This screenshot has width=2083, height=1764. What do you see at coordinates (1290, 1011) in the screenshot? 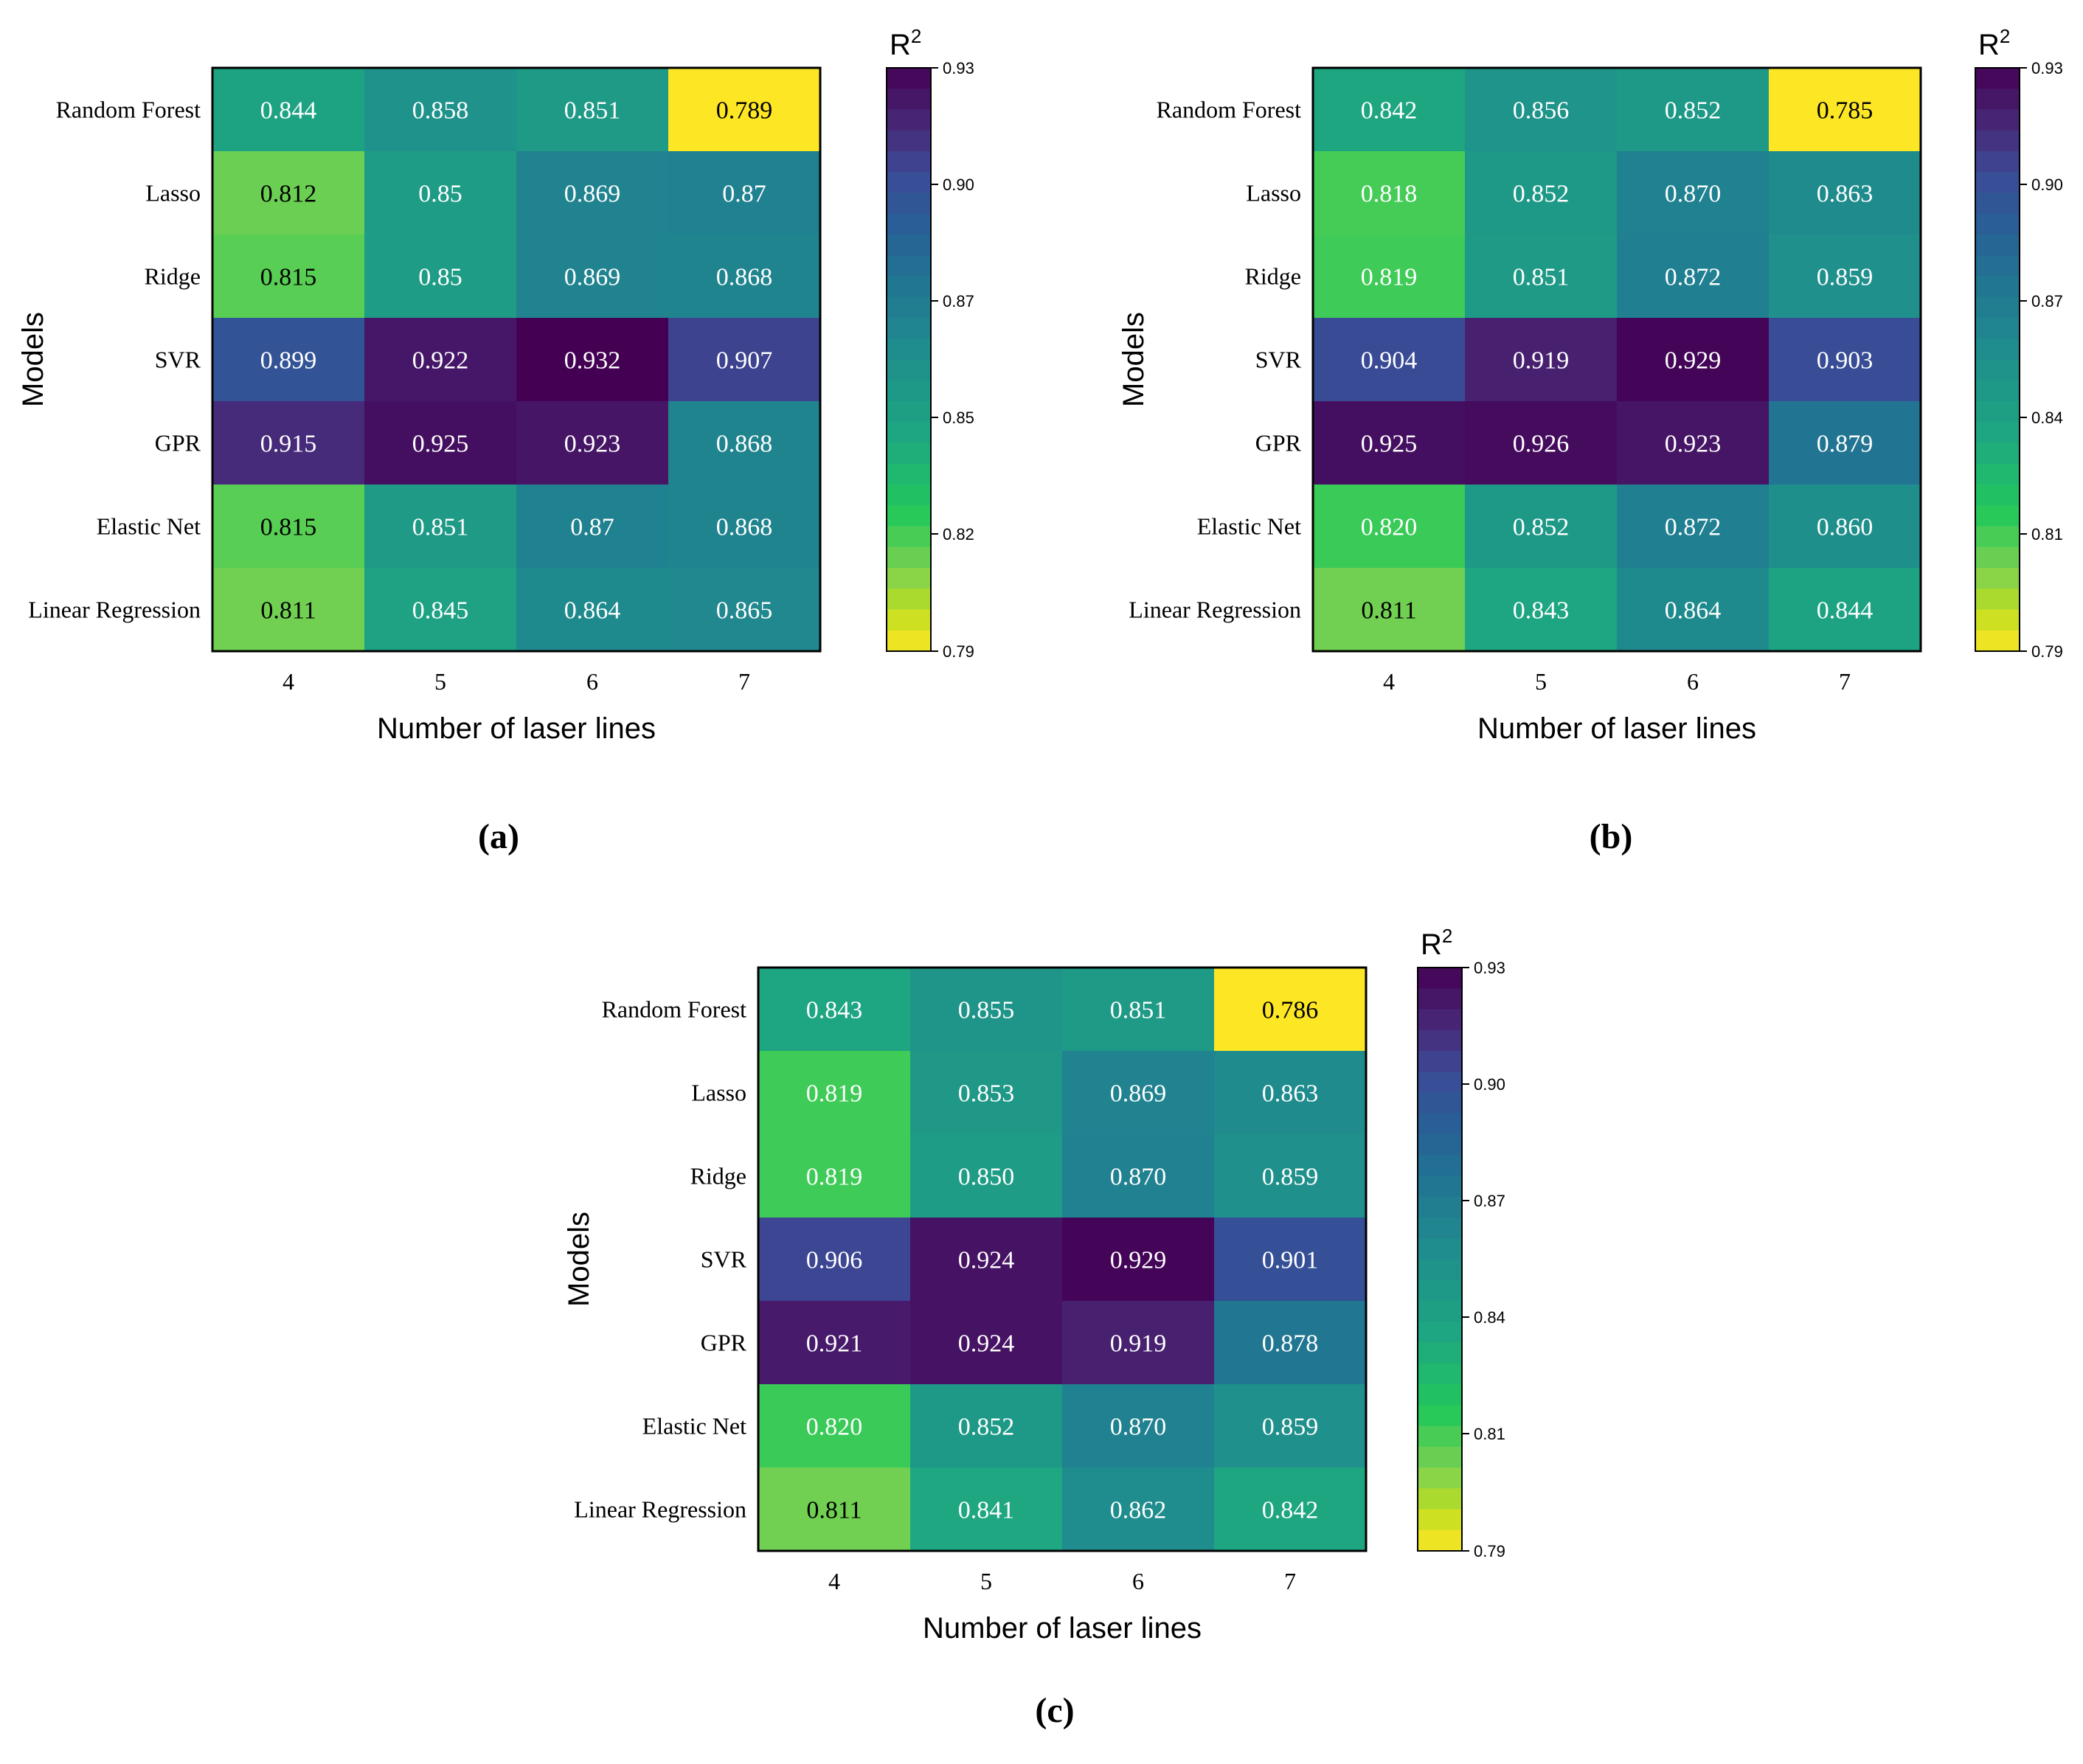
I see `cell-value-label: 0.786` at bounding box center [1290, 1011].